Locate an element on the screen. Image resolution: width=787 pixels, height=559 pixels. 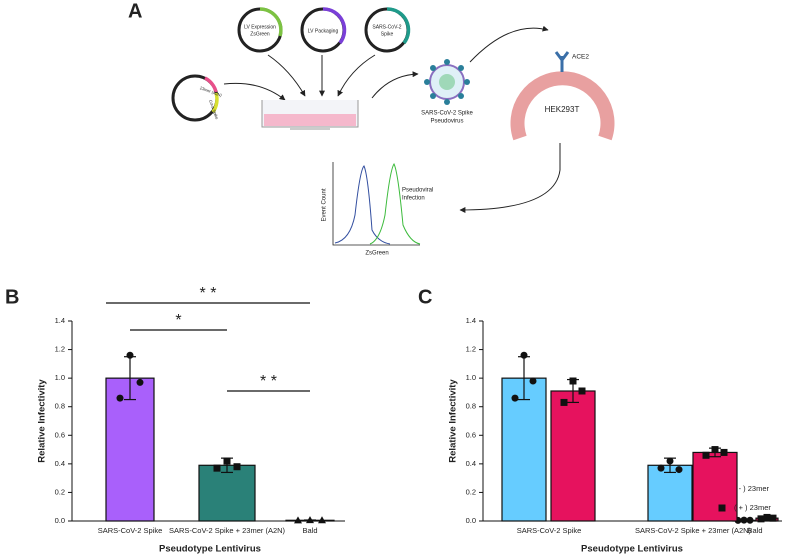
x-tick-label: SARS-CoV-2 Spike is located at coordinates (549, 530).